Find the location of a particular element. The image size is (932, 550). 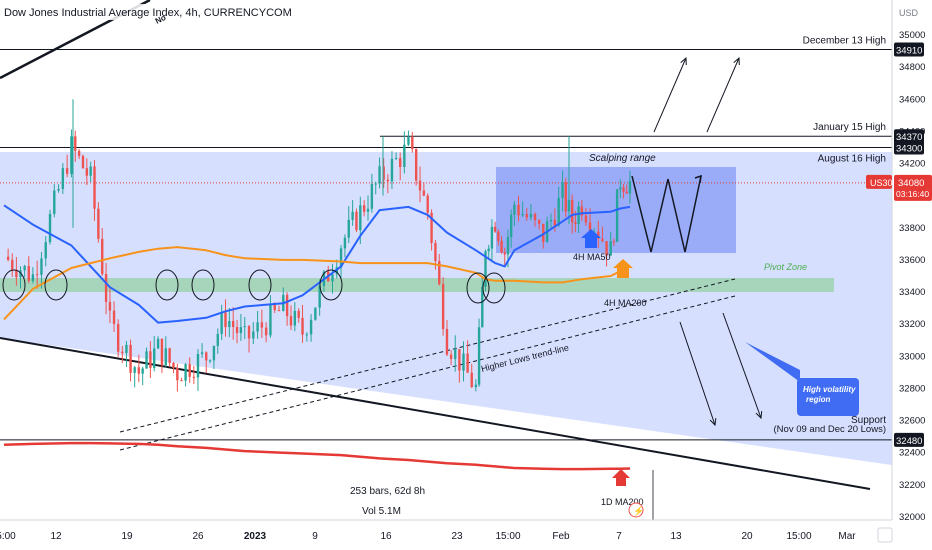

time-tick: 20 is located at coordinates (747, 536).